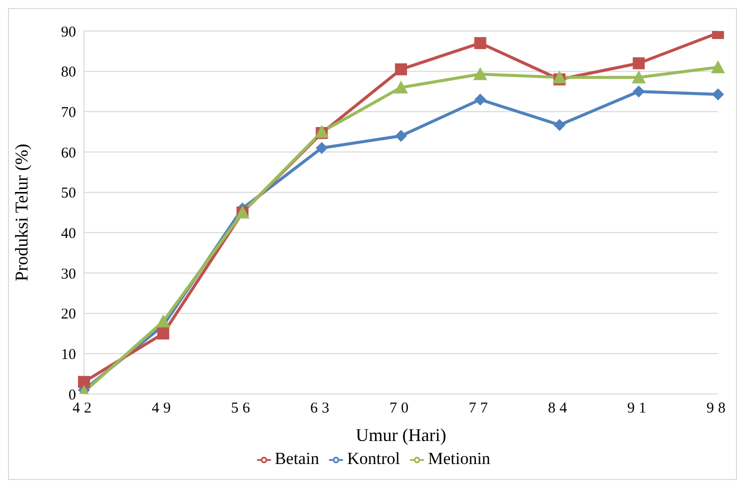 The image size is (745, 488). What do you see at coordinates (373, 458) in the screenshot?
I see `legend-label: Kontrol` at bounding box center [373, 458].